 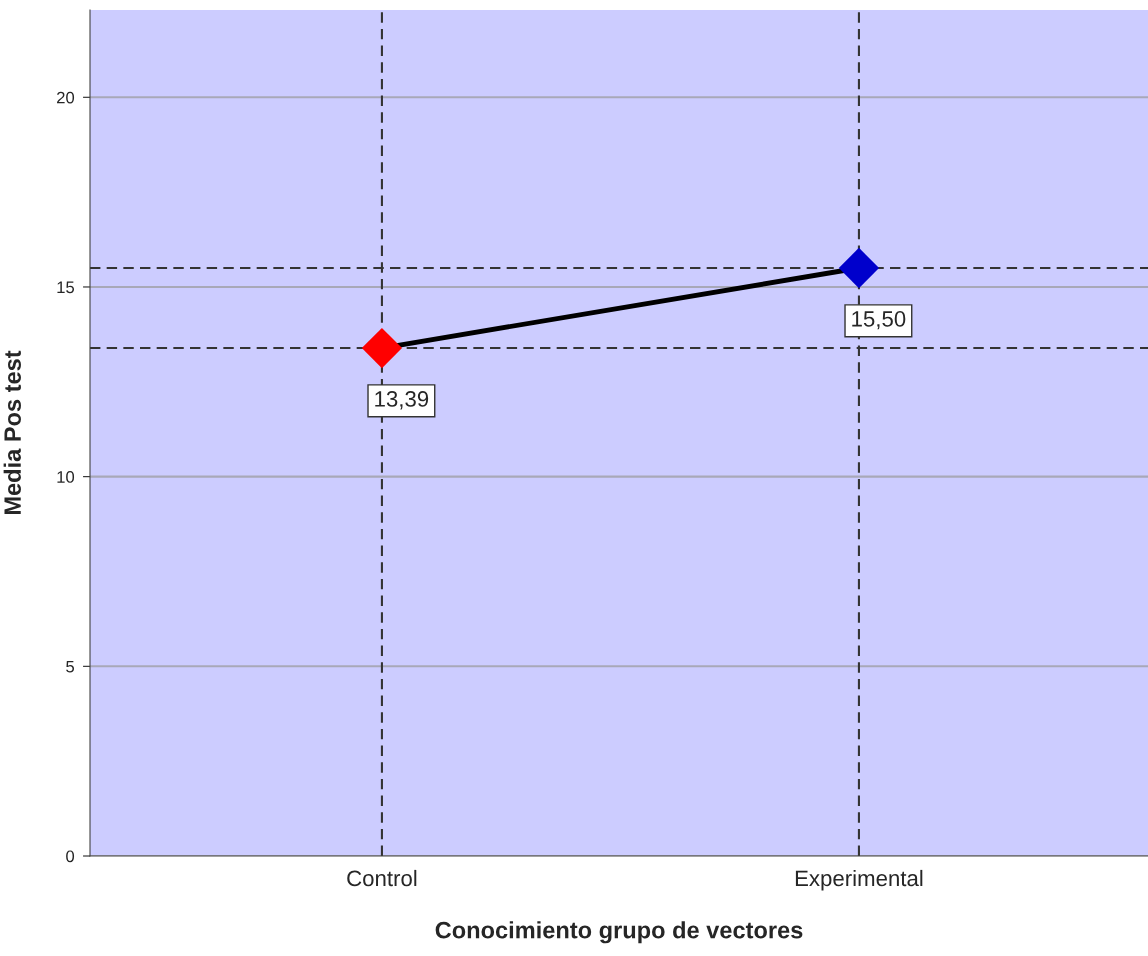 I want to click on x-tick-label: Experimental, so click(x=859, y=880).